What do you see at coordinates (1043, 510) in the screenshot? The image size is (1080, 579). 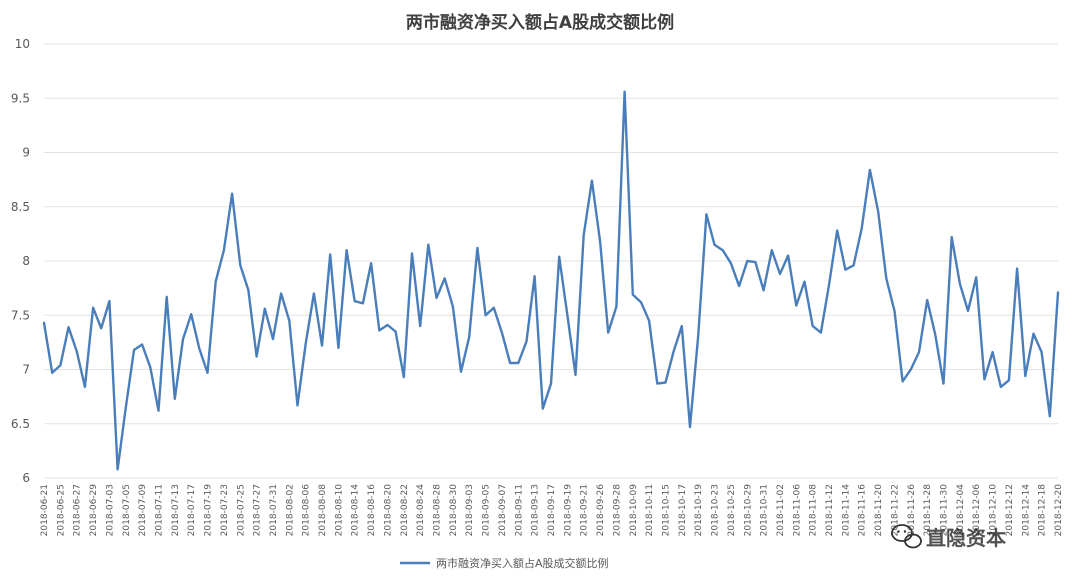 I see `x-tick-label: 2018-12-18` at bounding box center [1043, 510].